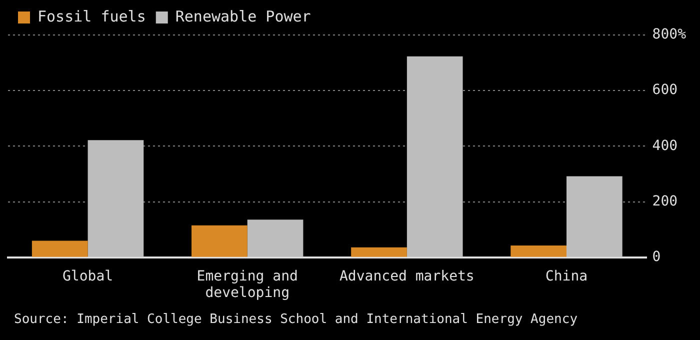 The image size is (700, 340). Describe the element at coordinates (92, 16) in the screenshot. I see `legend-label: Fossil fuels` at that location.